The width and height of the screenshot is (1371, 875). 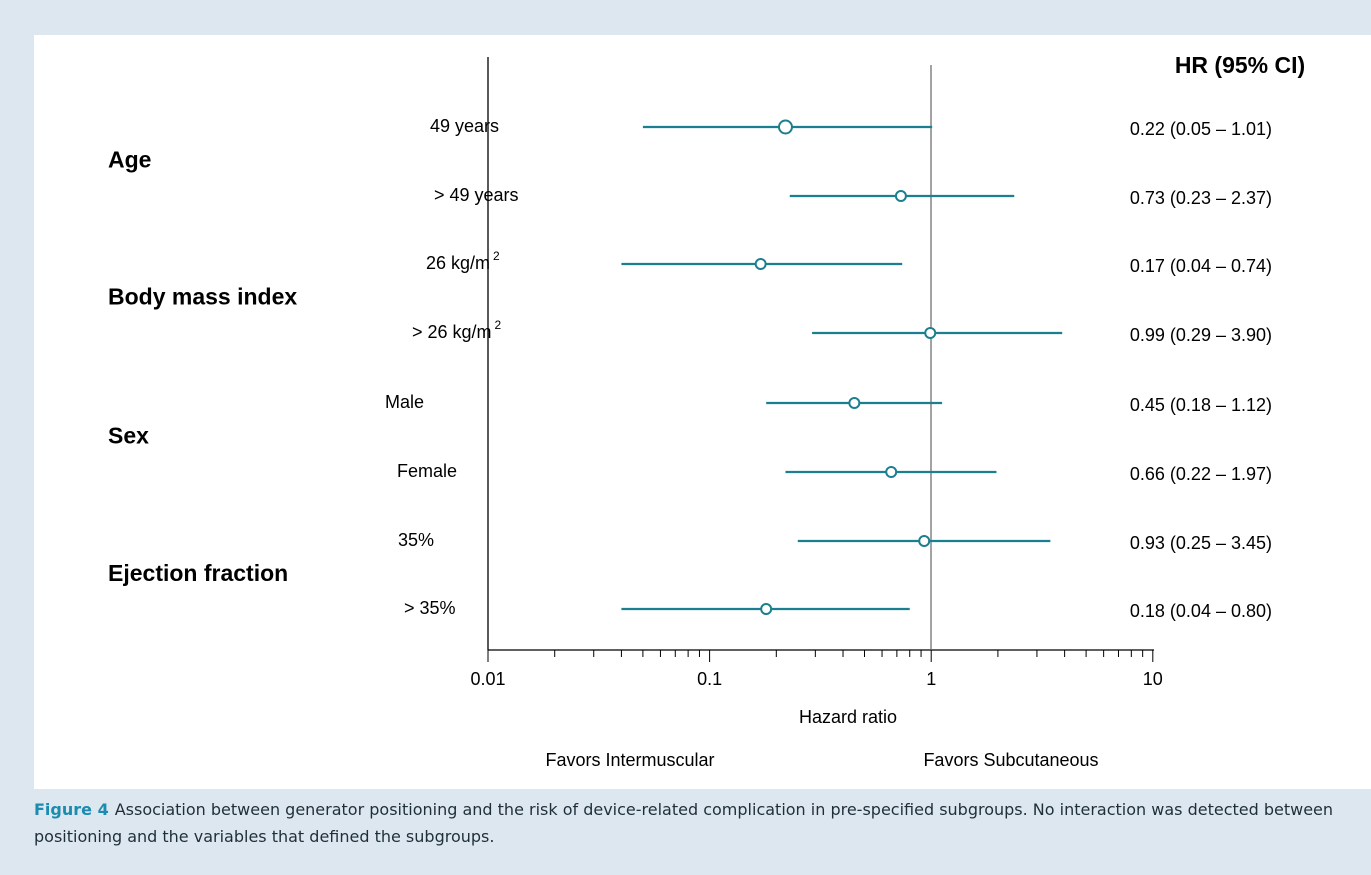 What do you see at coordinates (427, 471) in the screenshot?
I see `subgroup-label: Female` at bounding box center [427, 471].